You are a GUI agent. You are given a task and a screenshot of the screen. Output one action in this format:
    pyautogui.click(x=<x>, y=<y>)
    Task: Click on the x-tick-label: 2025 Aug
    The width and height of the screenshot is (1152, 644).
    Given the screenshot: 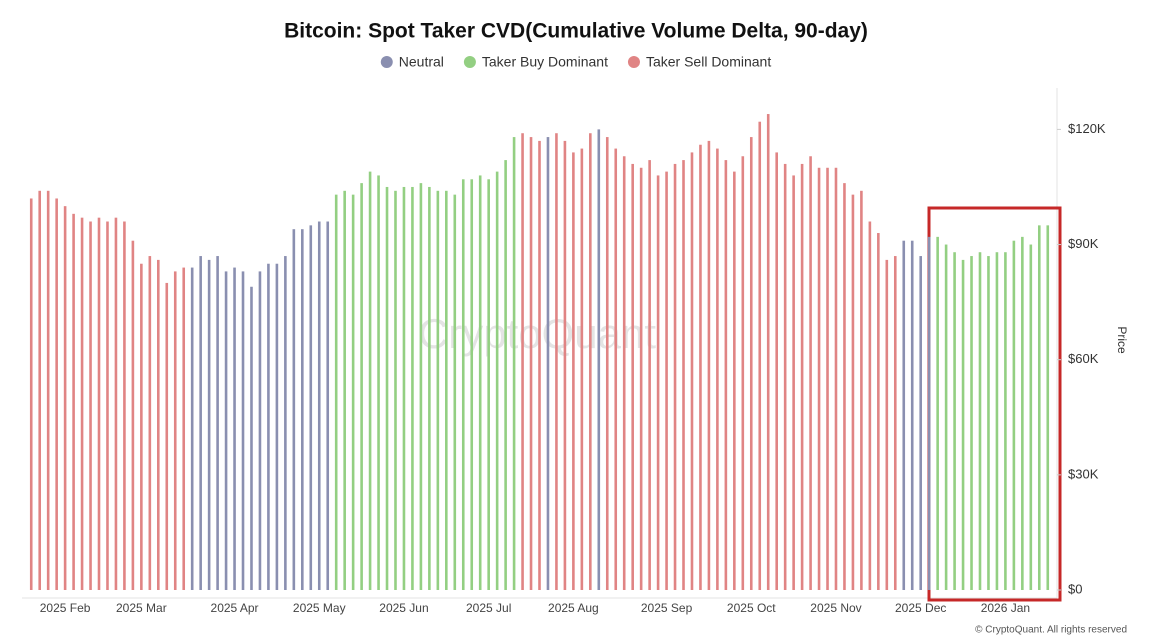 What is the action you would take?
    pyautogui.click(x=573, y=608)
    